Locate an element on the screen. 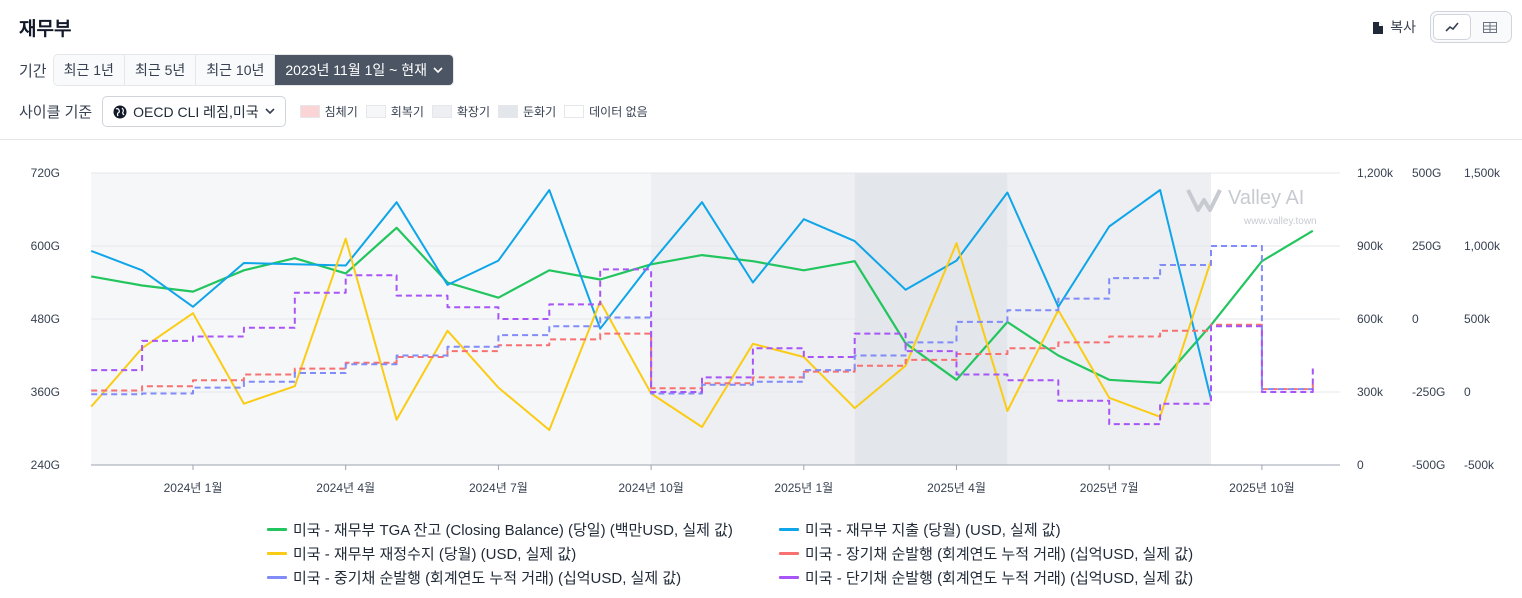 The image size is (1522, 598). watermark-brand: Valley AI is located at coordinates (1266, 198).